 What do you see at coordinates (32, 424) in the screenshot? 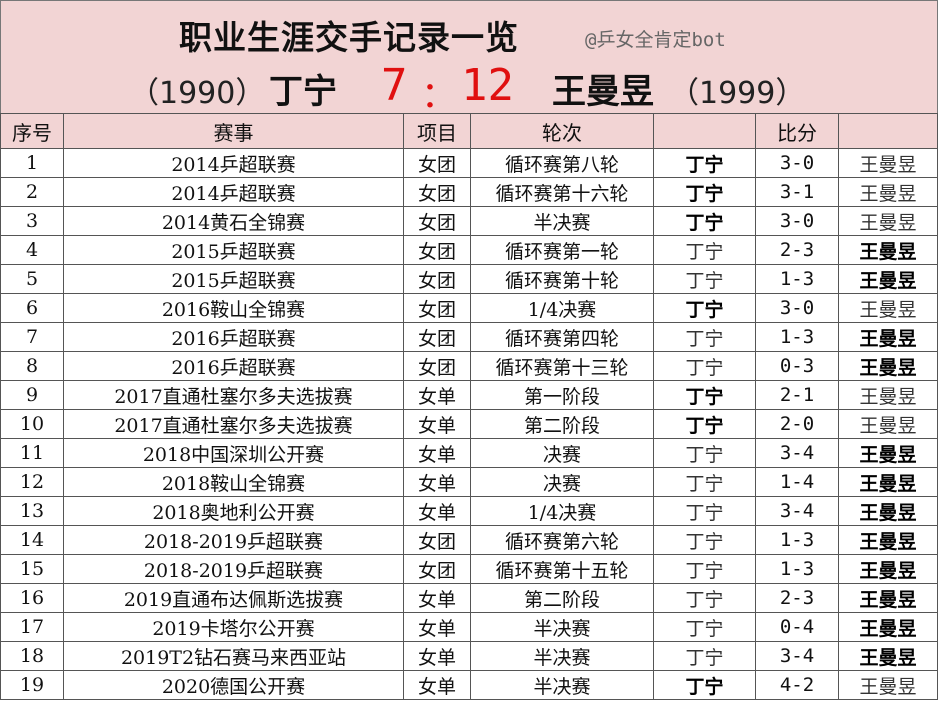
I see `match-number: 10` at bounding box center [32, 424].